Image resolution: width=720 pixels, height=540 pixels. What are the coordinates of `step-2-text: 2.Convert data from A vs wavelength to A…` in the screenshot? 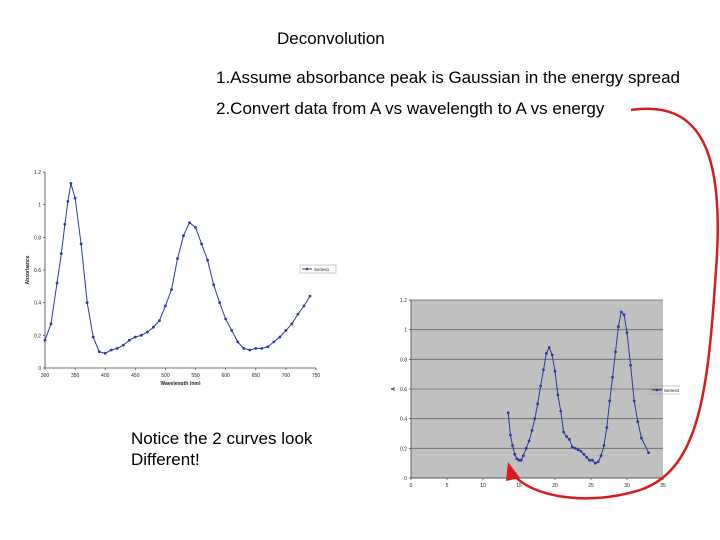 It's located at (410, 108).